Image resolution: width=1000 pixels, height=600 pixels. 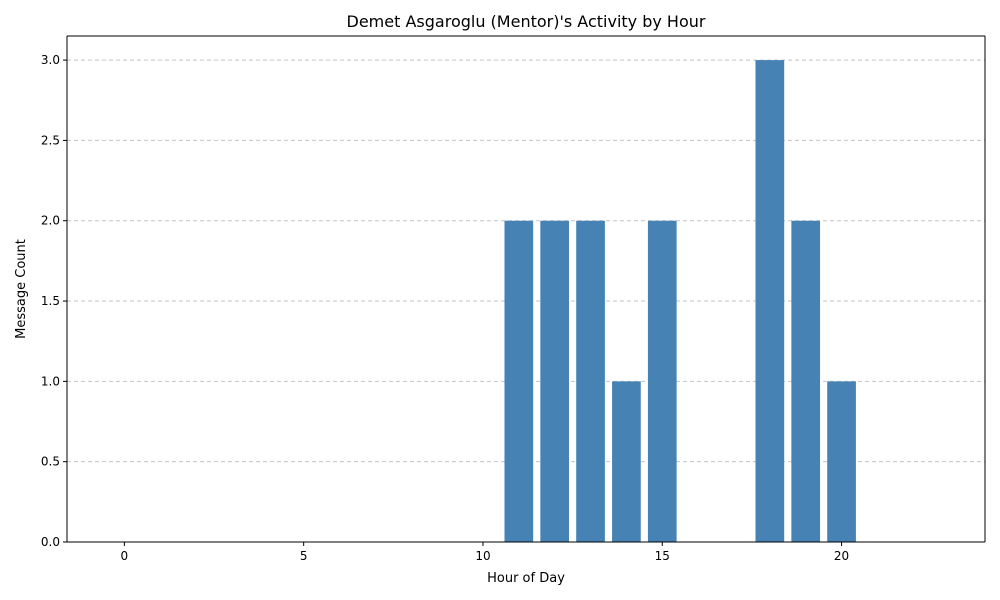 What do you see at coordinates (50, 221) in the screenshot?
I see `y-tick-label: 2.0` at bounding box center [50, 221].